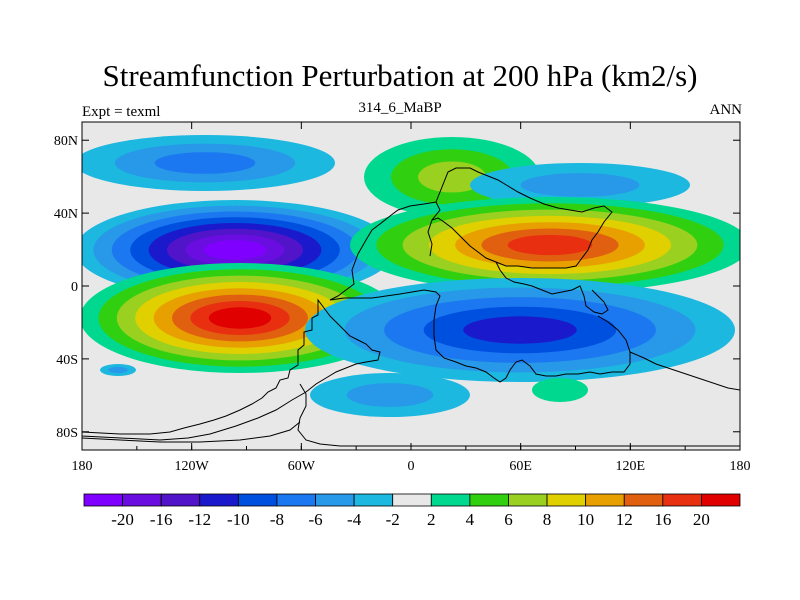 The height and width of the screenshot is (600, 800). I want to click on y-tick-label: 40S, so click(67, 360).